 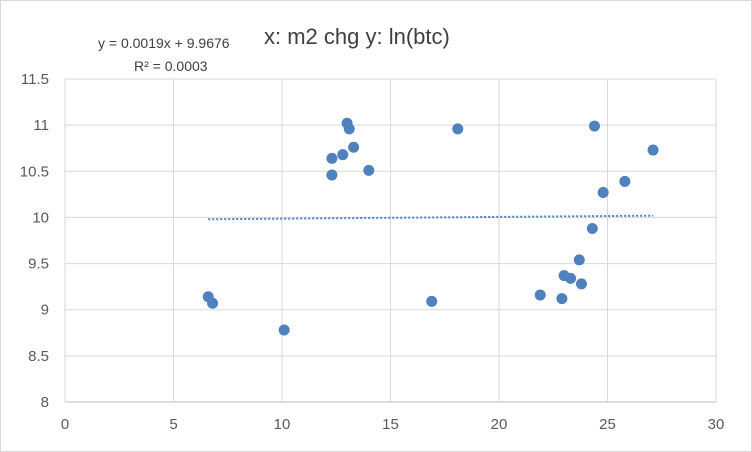 What do you see at coordinates (35, 79) in the screenshot?
I see `y-tick-label: 11.5` at bounding box center [35, 79].